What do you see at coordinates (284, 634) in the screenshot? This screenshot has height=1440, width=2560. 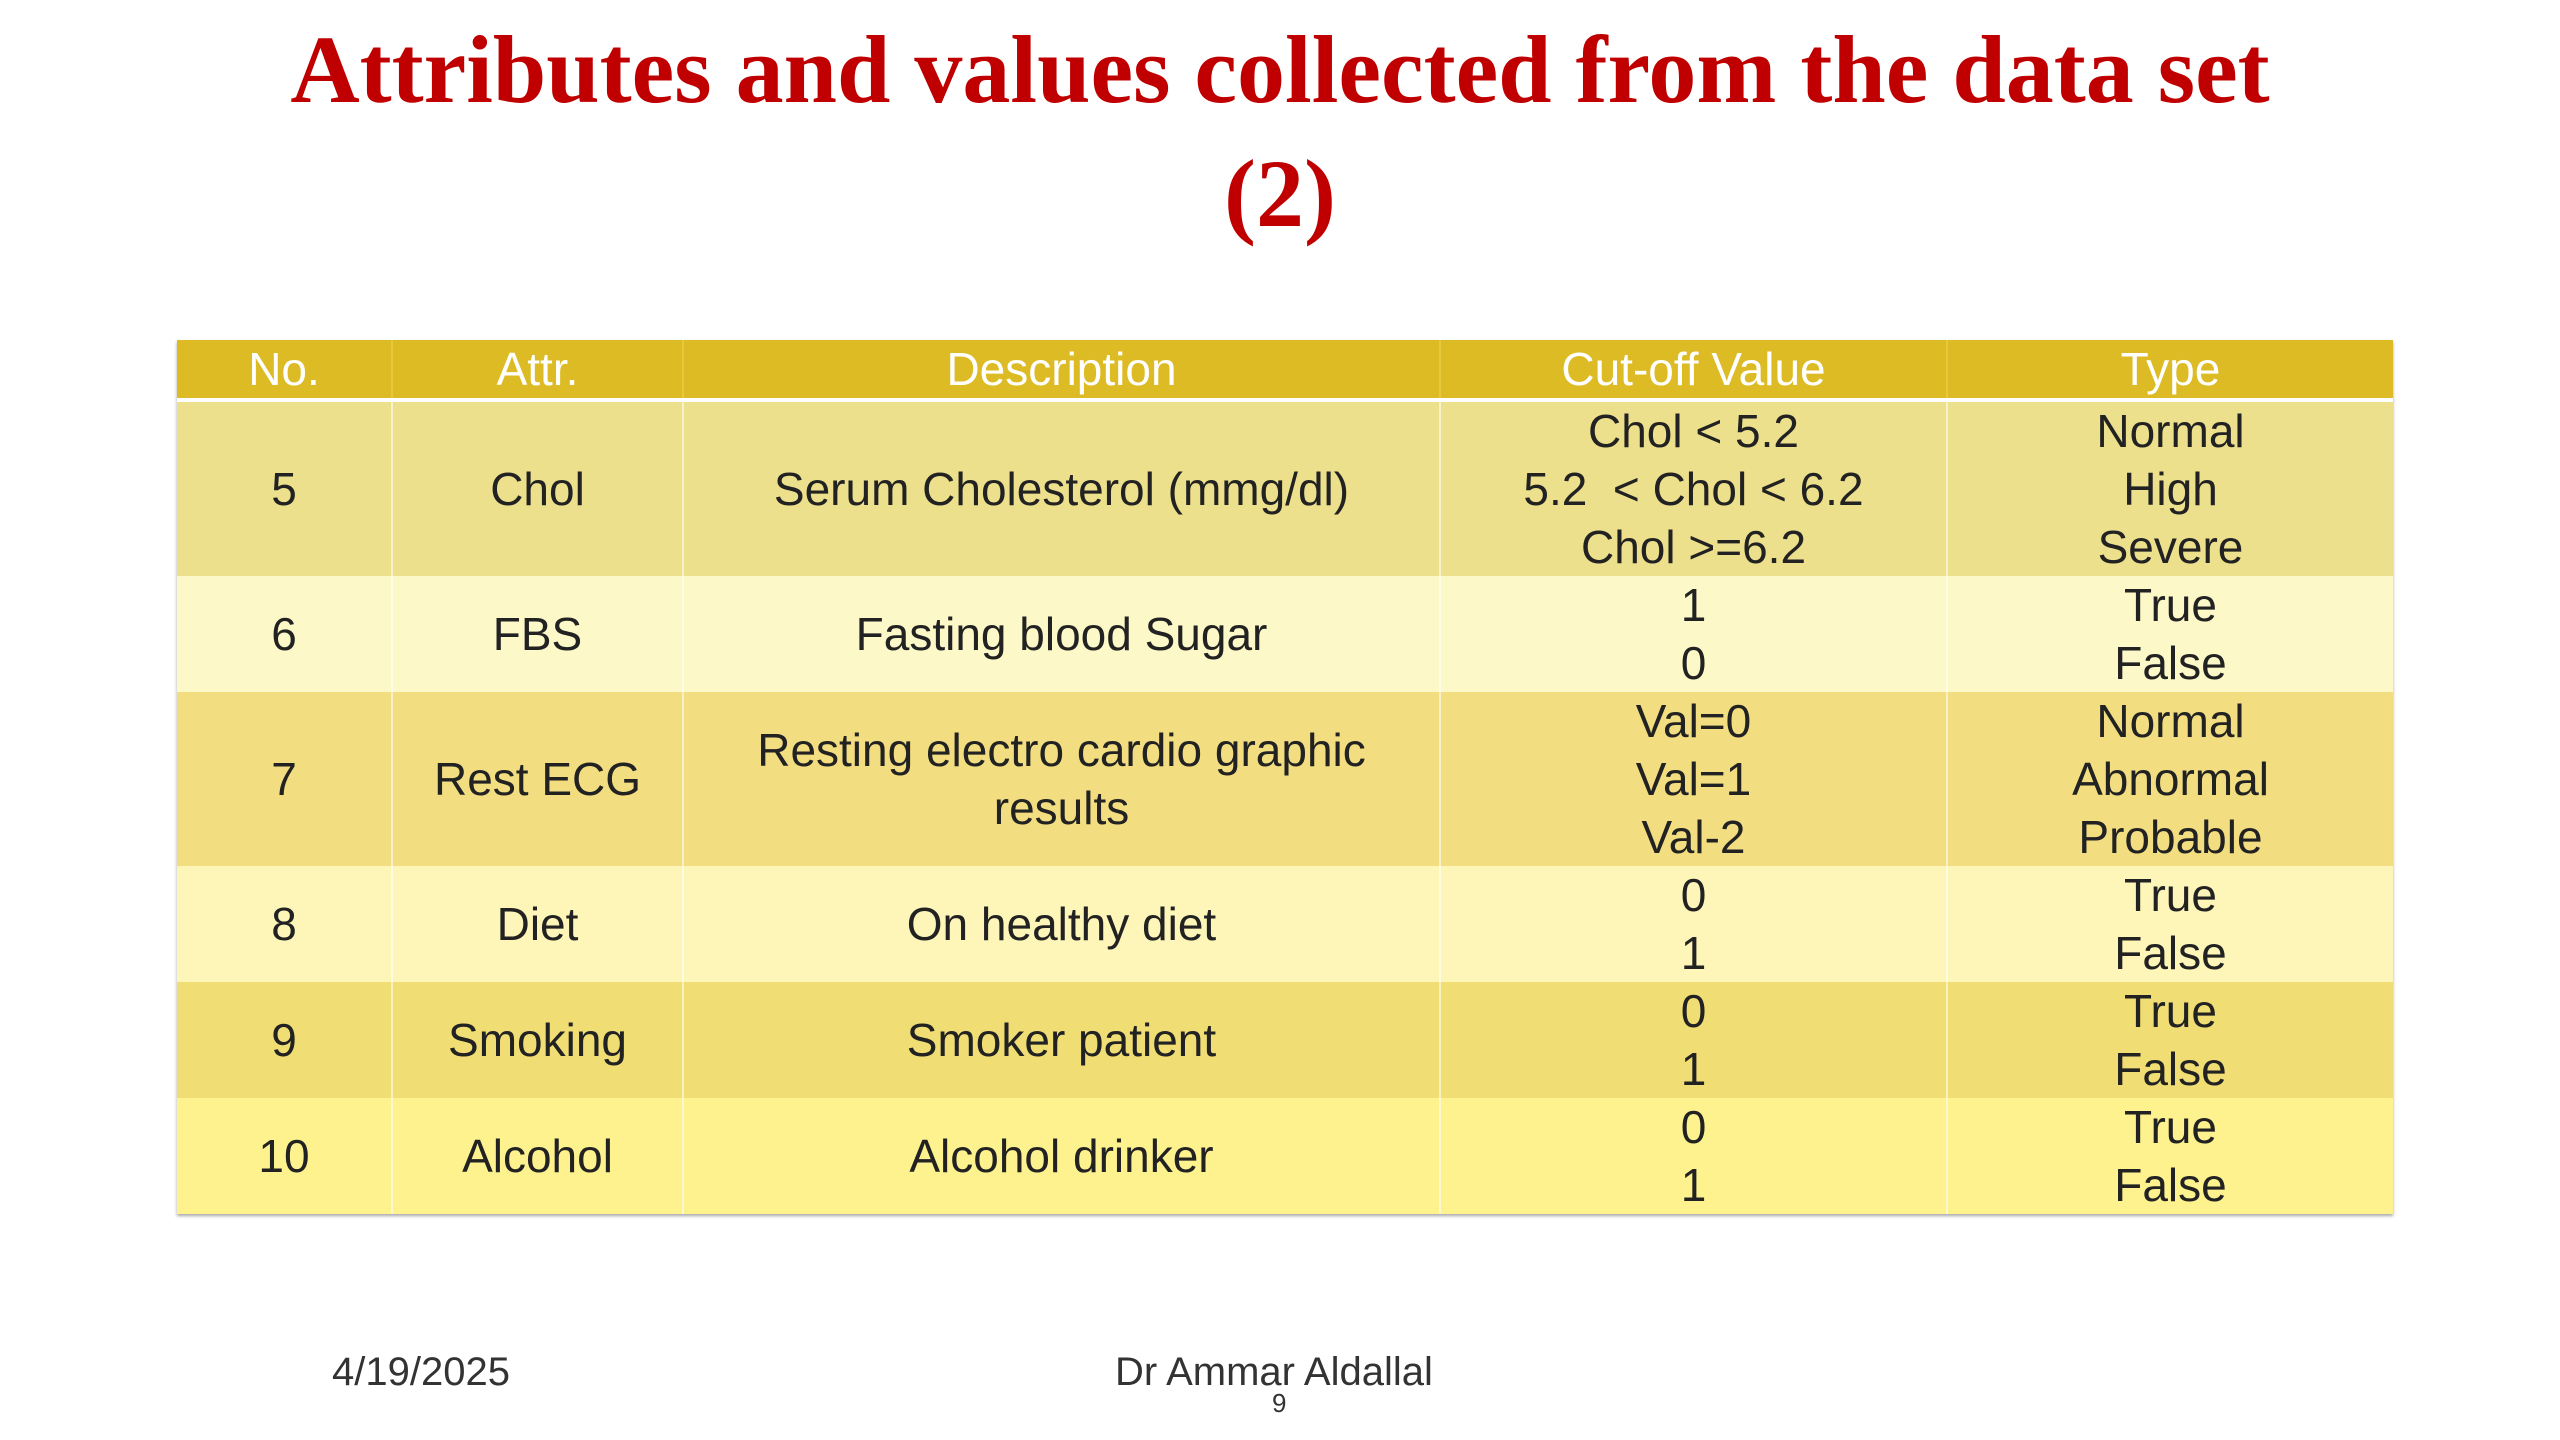 I see `cell-no: 6` at bounding box center [284, 634].